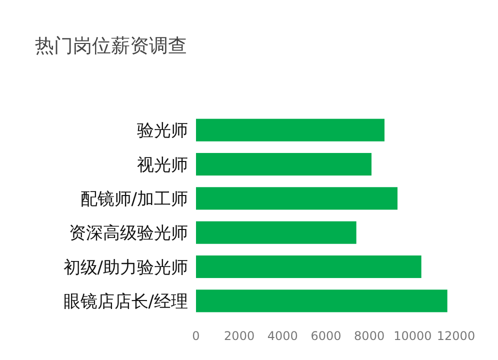  Describe the element at coordinates (369, 336) in the screenshot. I see `x-tick-label: 8000` at that location.